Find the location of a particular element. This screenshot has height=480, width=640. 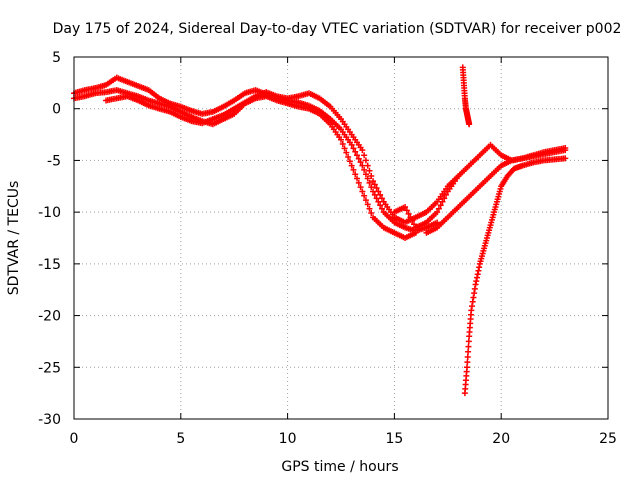

x-axis-label: GPS time / hours is located at coordinates (339, 467).